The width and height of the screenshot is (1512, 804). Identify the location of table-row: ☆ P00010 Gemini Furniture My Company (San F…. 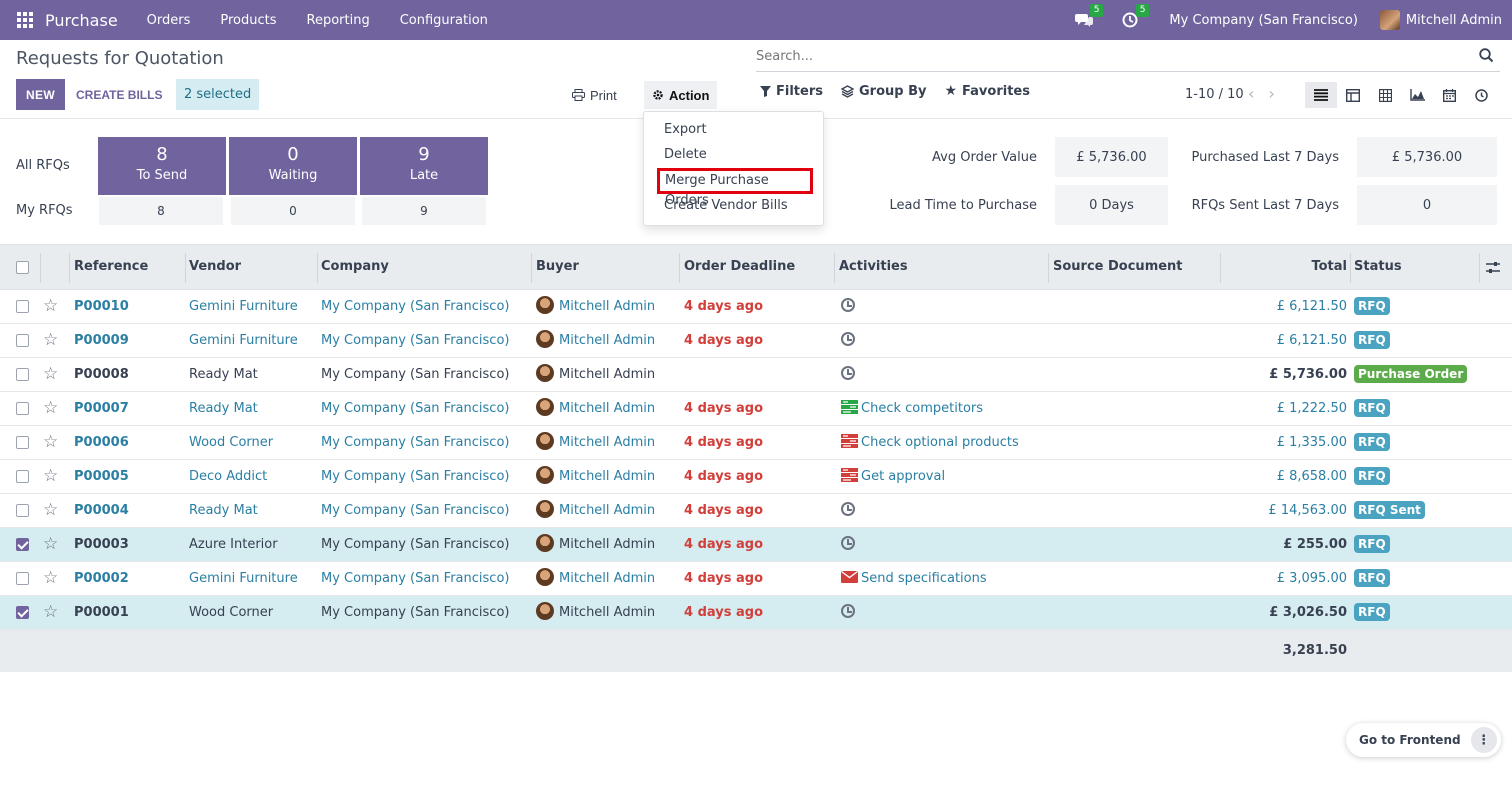
(756, 307).